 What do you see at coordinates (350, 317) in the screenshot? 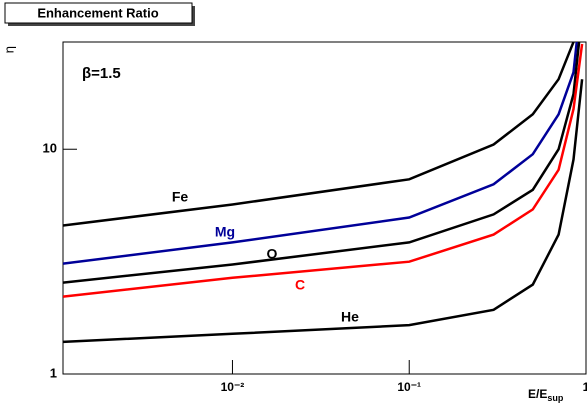
I see `series-label: He` at bounding box center [350, 317].